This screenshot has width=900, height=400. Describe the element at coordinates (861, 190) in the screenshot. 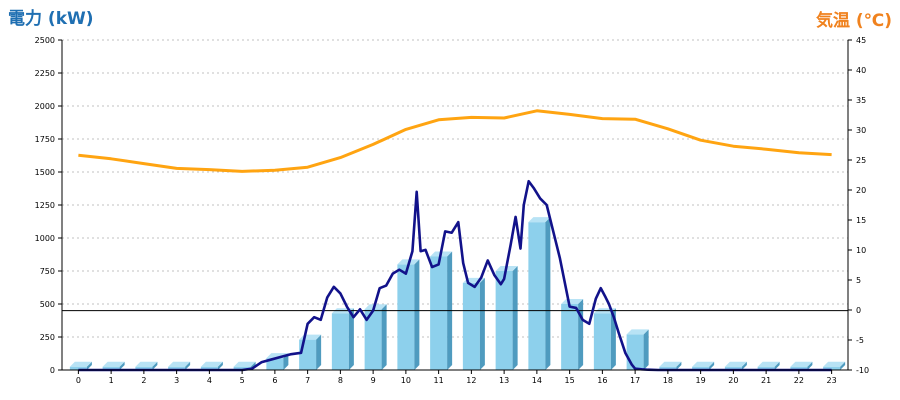

I see `y-right-tick-label: 20` at that location.